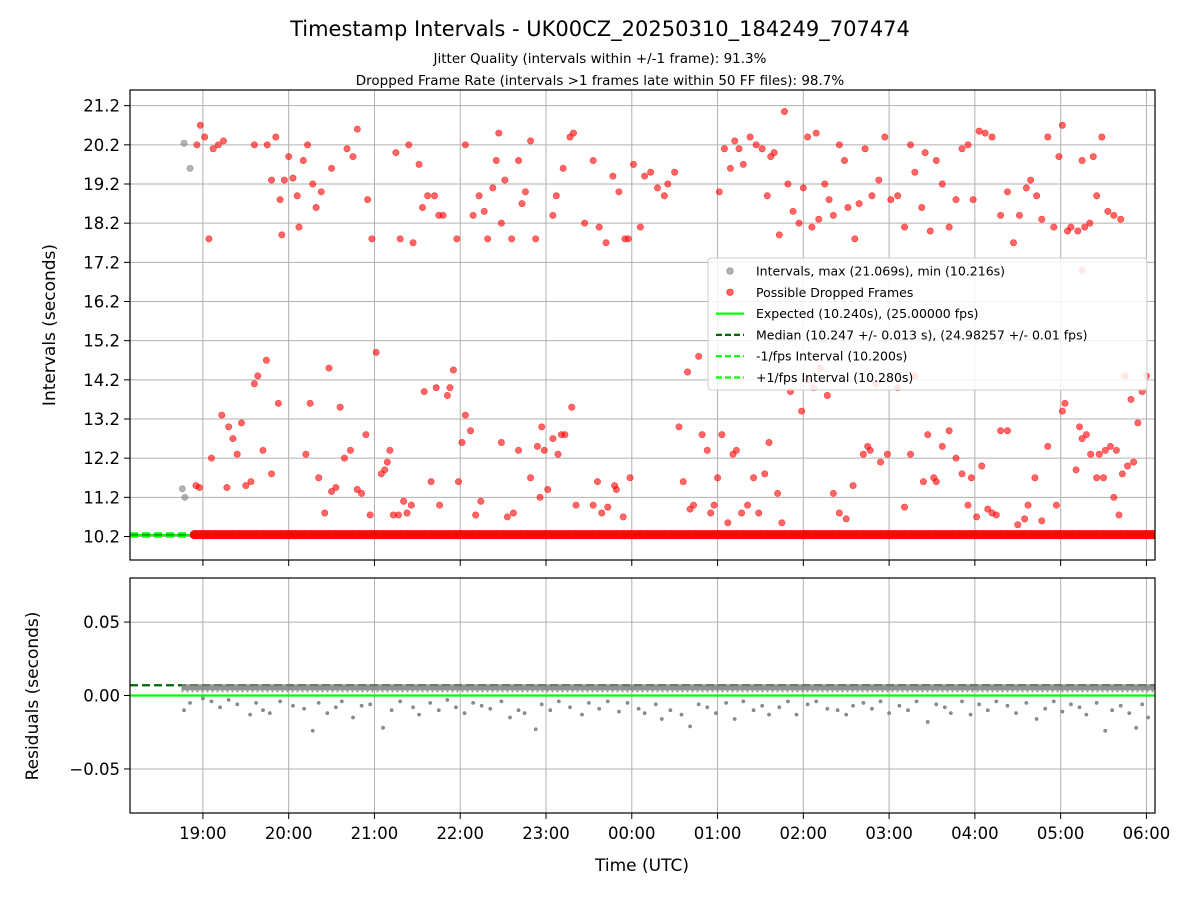 This screenshot has width=1200, height=900. Describe the element at coordinates (101, 696) in the screenshot. I see `y-tick-label: 0.00` at that location.